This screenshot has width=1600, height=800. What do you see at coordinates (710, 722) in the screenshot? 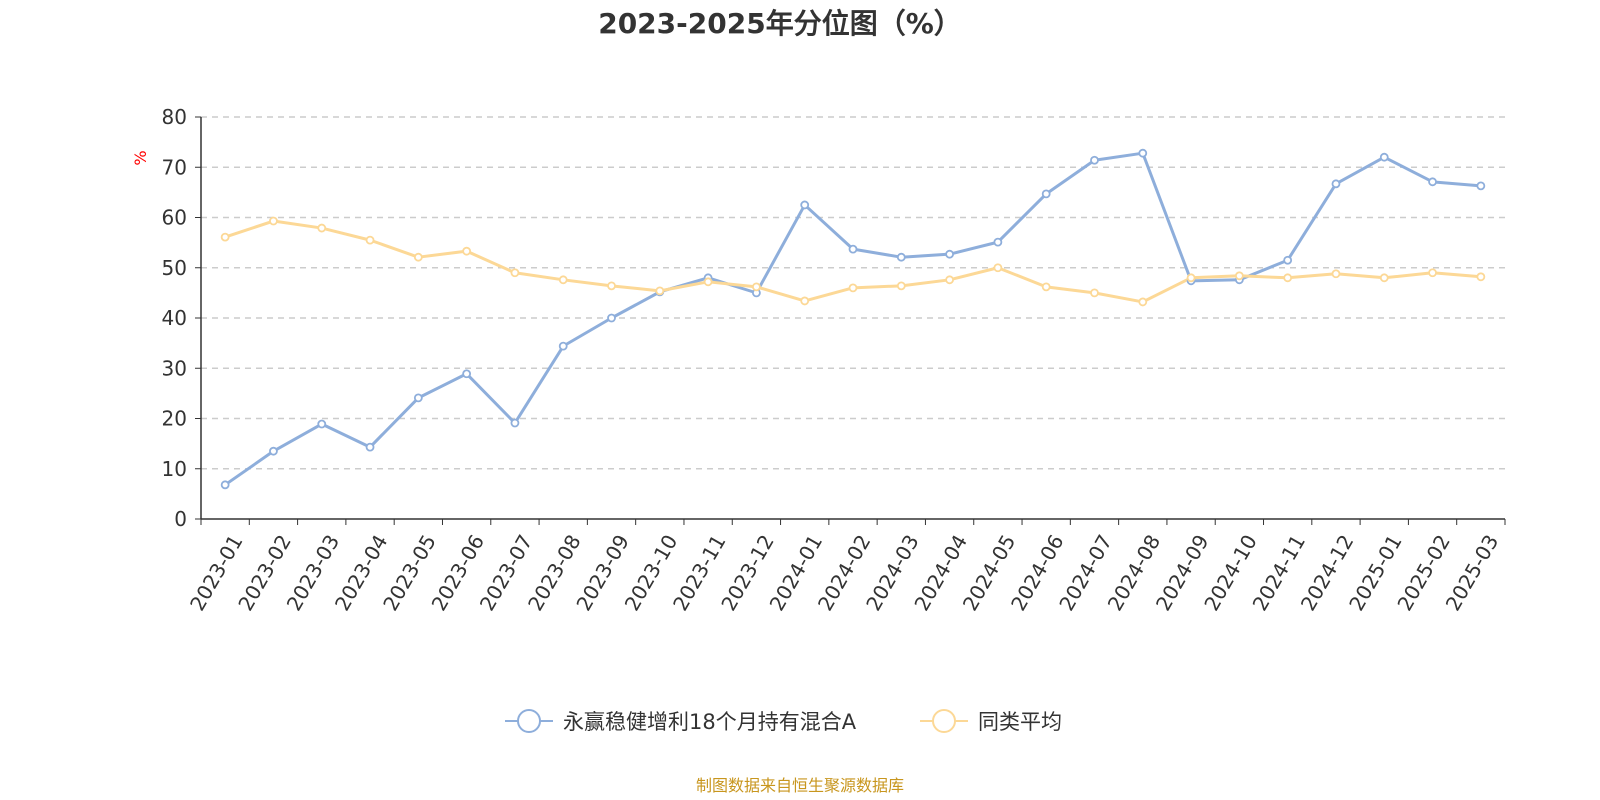
I see `legend-label: 永赢稳健增利18个月持有混合A` at bounding box center [710, 722].